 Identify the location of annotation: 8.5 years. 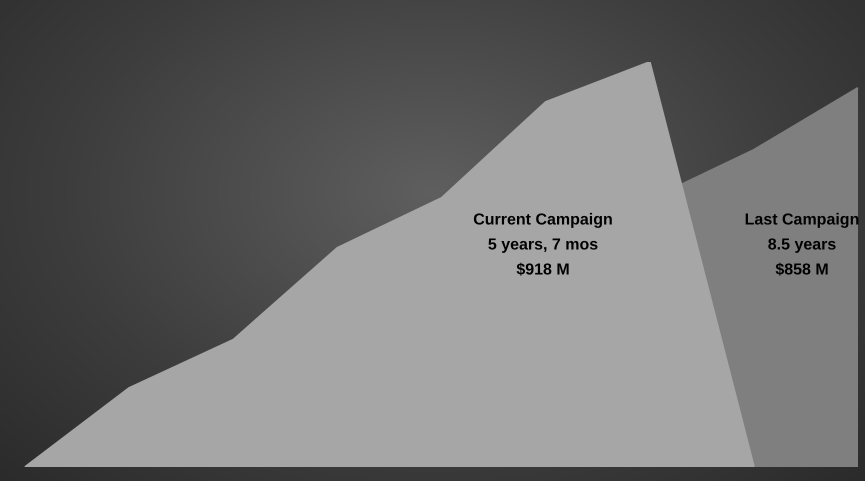
(802, 245).